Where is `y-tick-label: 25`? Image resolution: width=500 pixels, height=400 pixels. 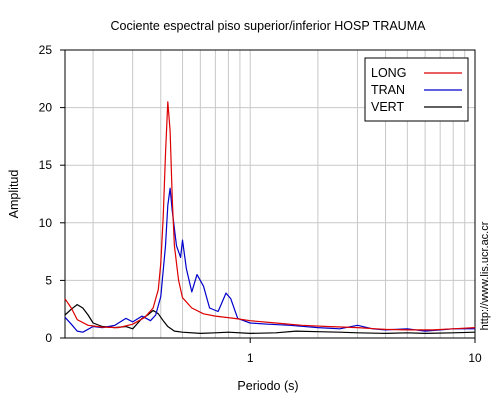 y-tick-label: 25 is located at coordinates (46, 50).